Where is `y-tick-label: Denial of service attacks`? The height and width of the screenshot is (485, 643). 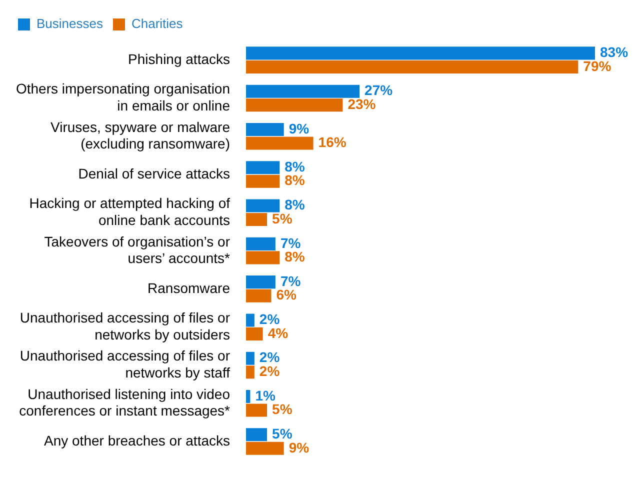 y-tick-label: Denial of service attacks is located at coordinates (154, 173).